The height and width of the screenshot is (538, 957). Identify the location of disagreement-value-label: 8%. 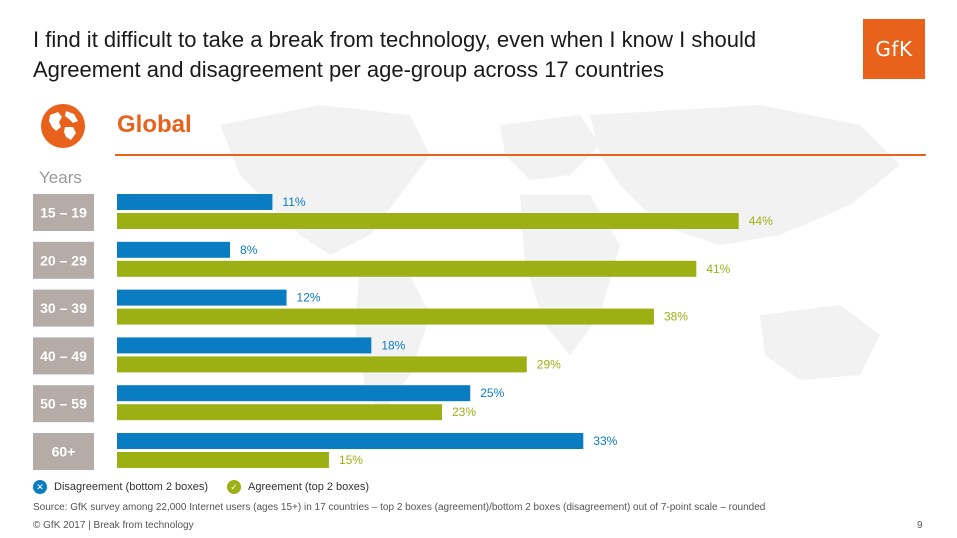
(249, 250).